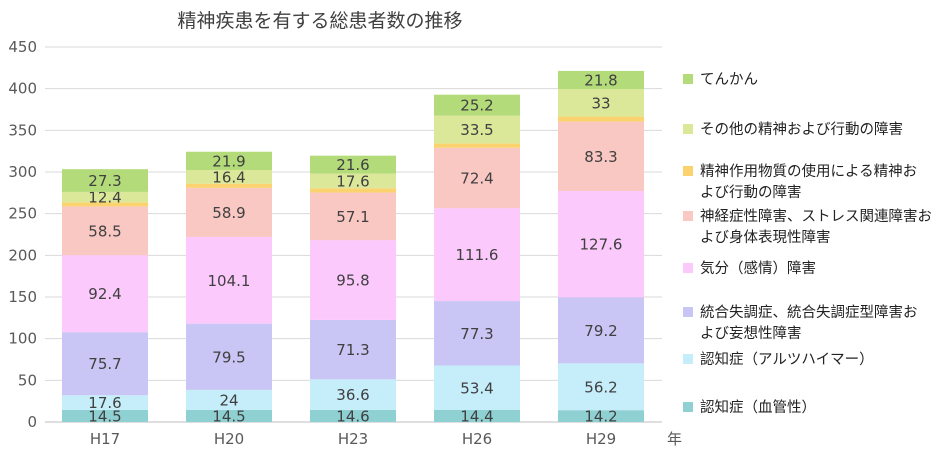 The image size is (940, 449). Describe the element at coordinates (801, 129) in the screenshot. I see `legend-label: その他の精神および行動の障害` at that location.